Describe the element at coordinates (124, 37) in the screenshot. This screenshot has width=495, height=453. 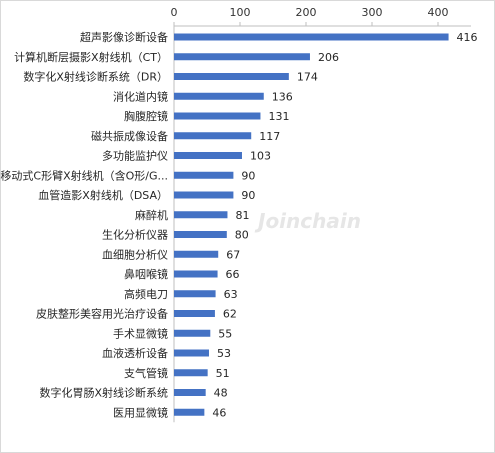
I see `category-label: 超声影像诊断设备` at that location.